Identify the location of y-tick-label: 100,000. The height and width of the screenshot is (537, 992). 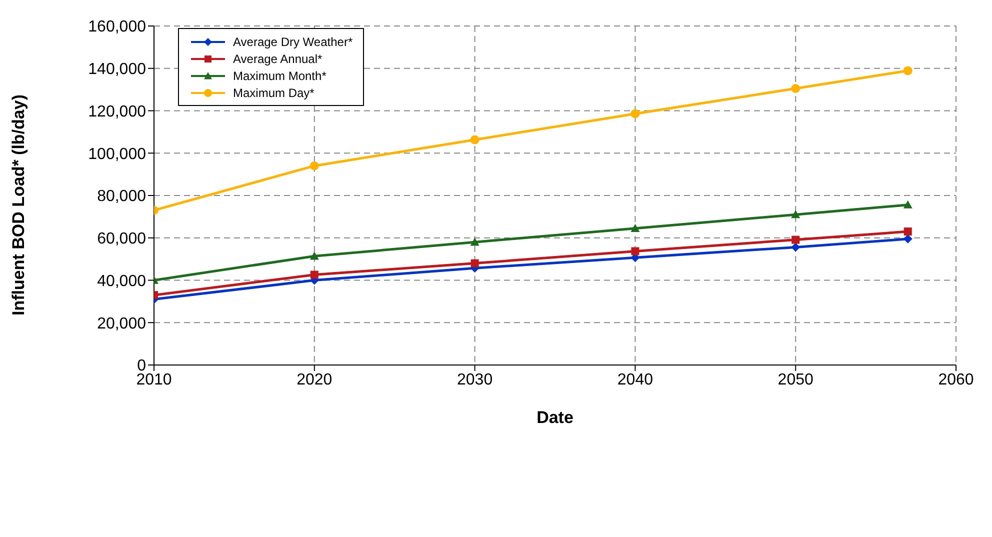
(117, 154).